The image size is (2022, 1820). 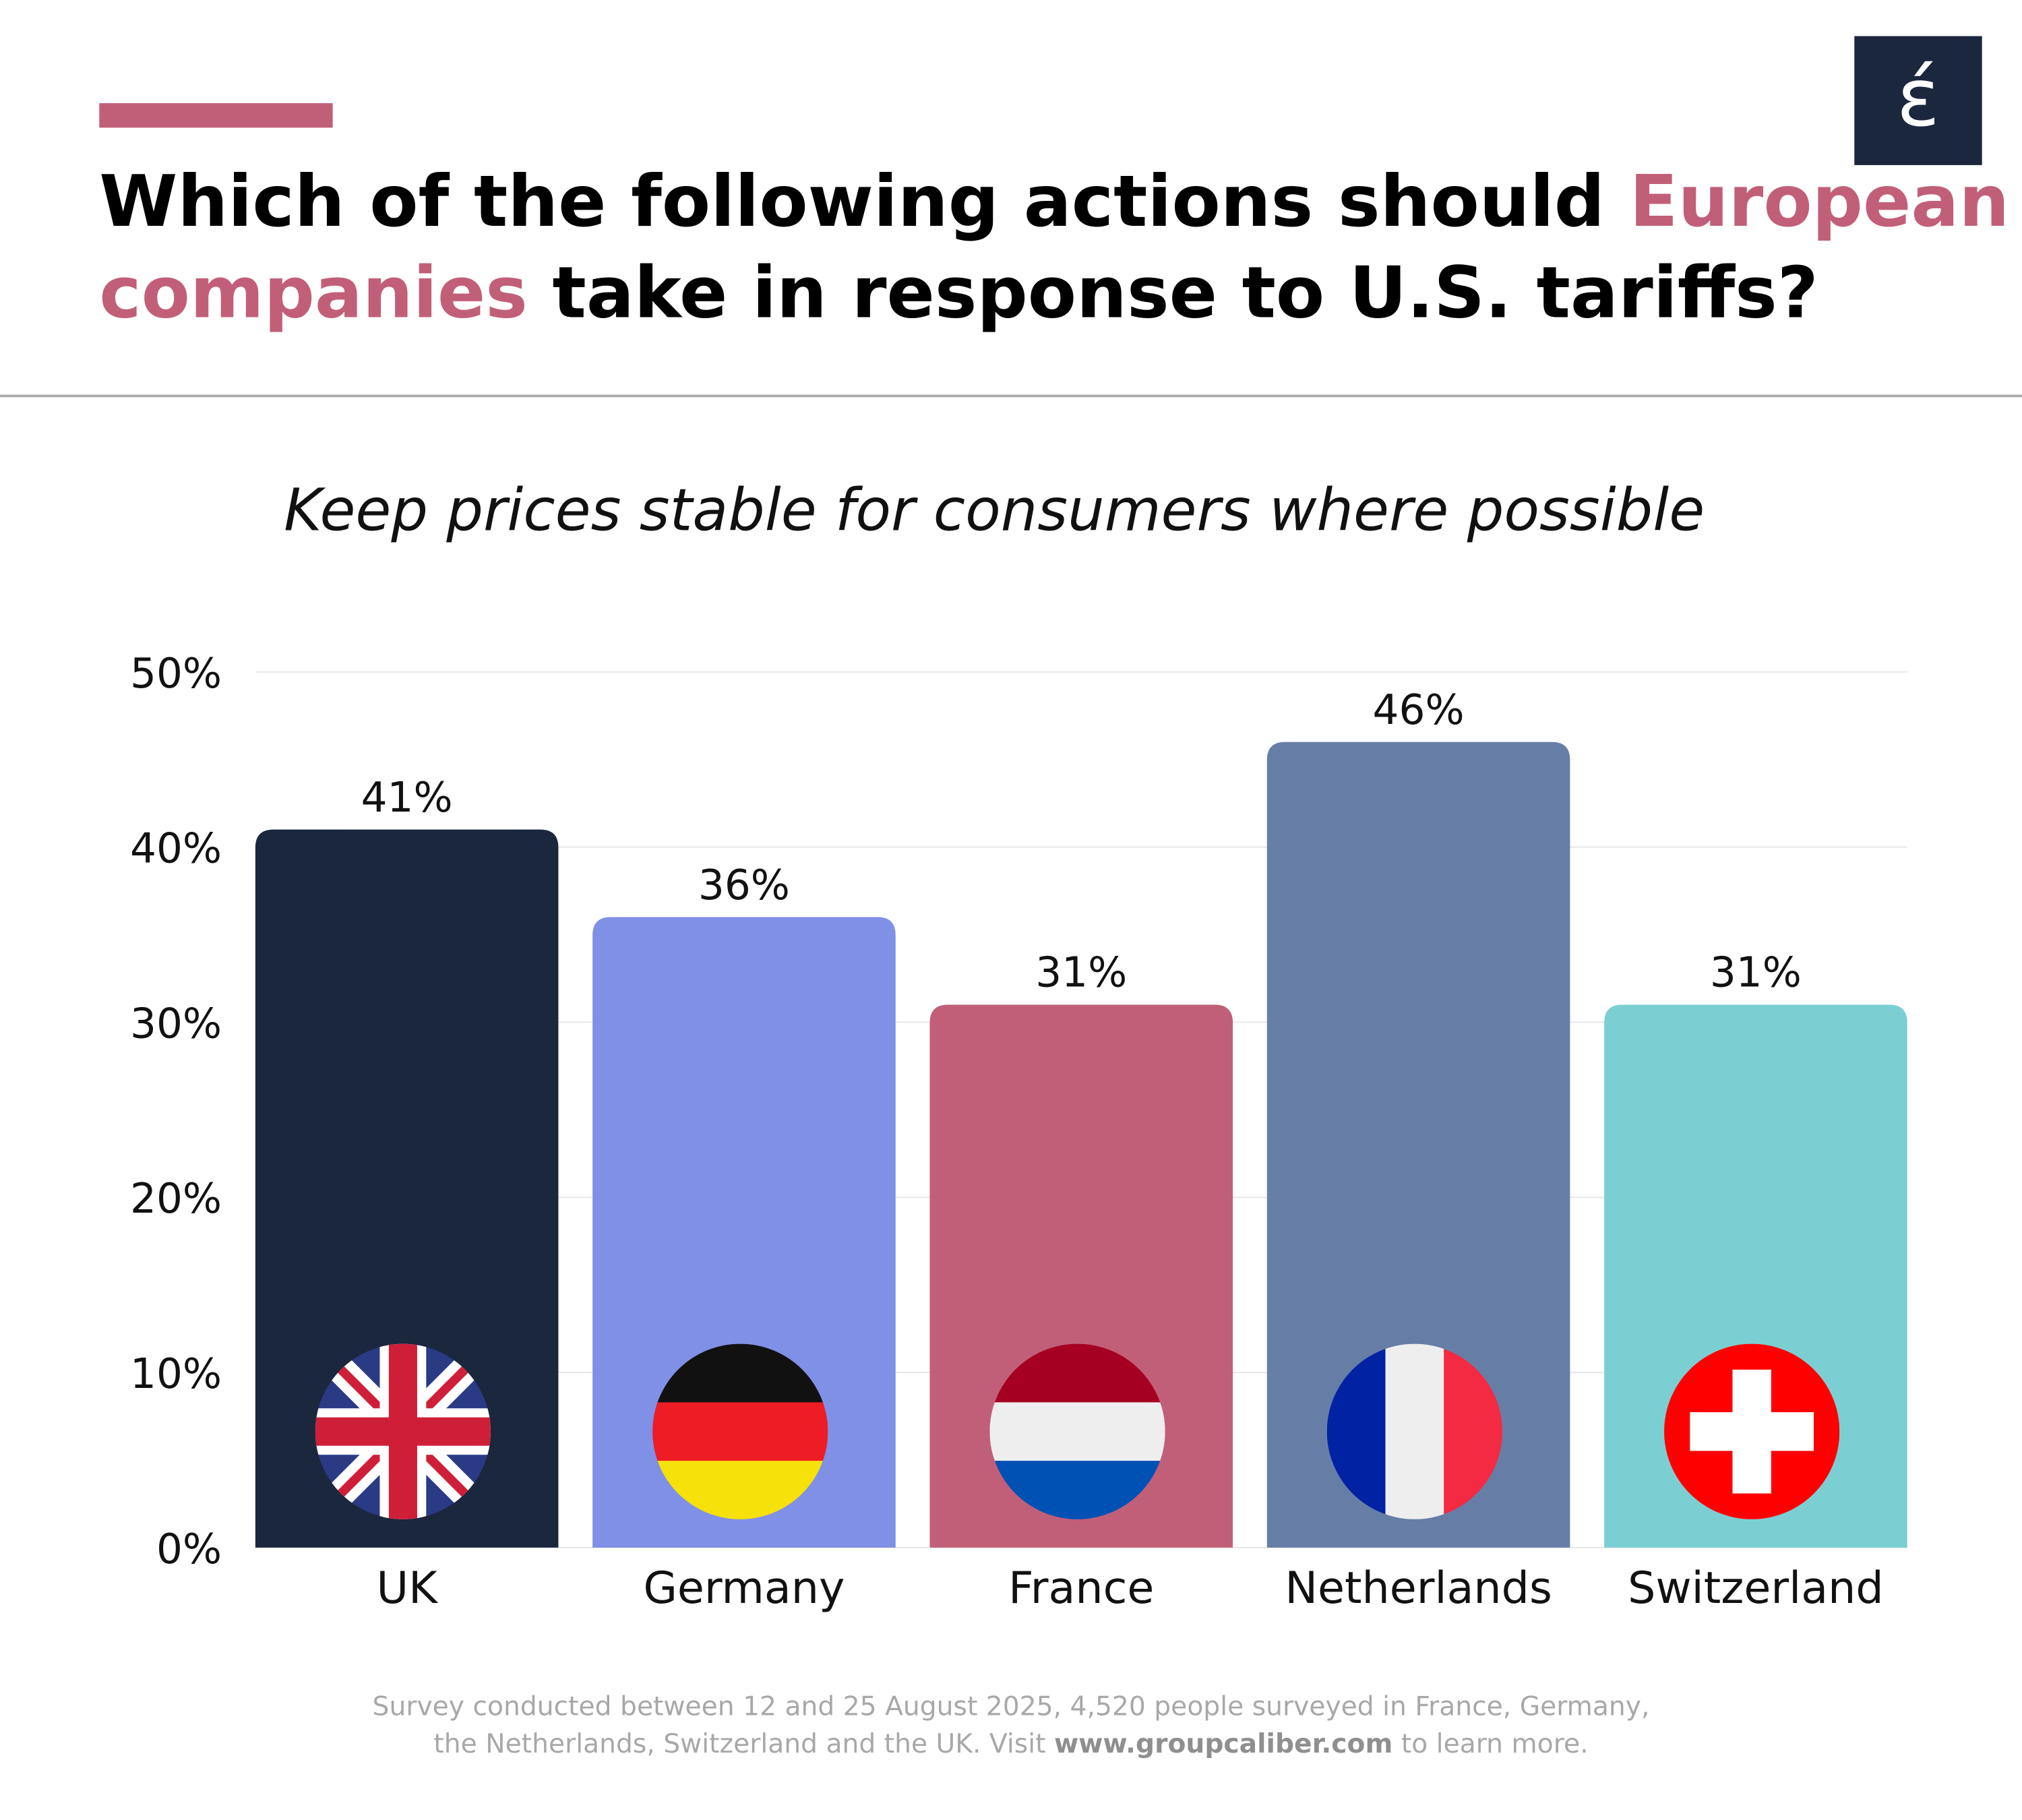 I want to click on x-tick-label: Netherlands, so click(x=1418, y=1588).